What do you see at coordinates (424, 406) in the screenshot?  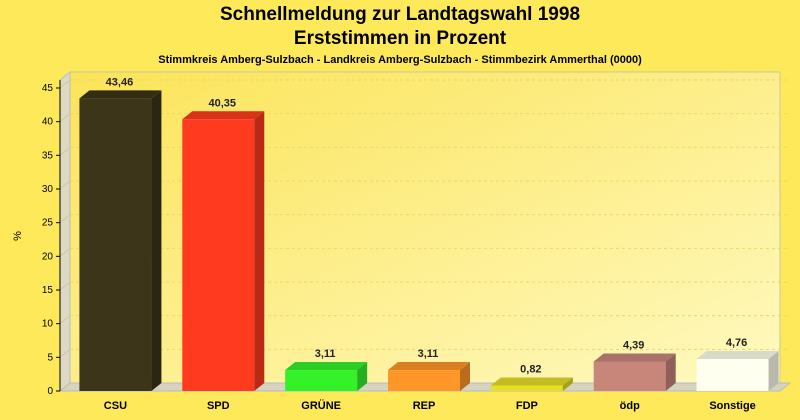 I see `x-tick-label: REP` at bounding box center [424, 406].